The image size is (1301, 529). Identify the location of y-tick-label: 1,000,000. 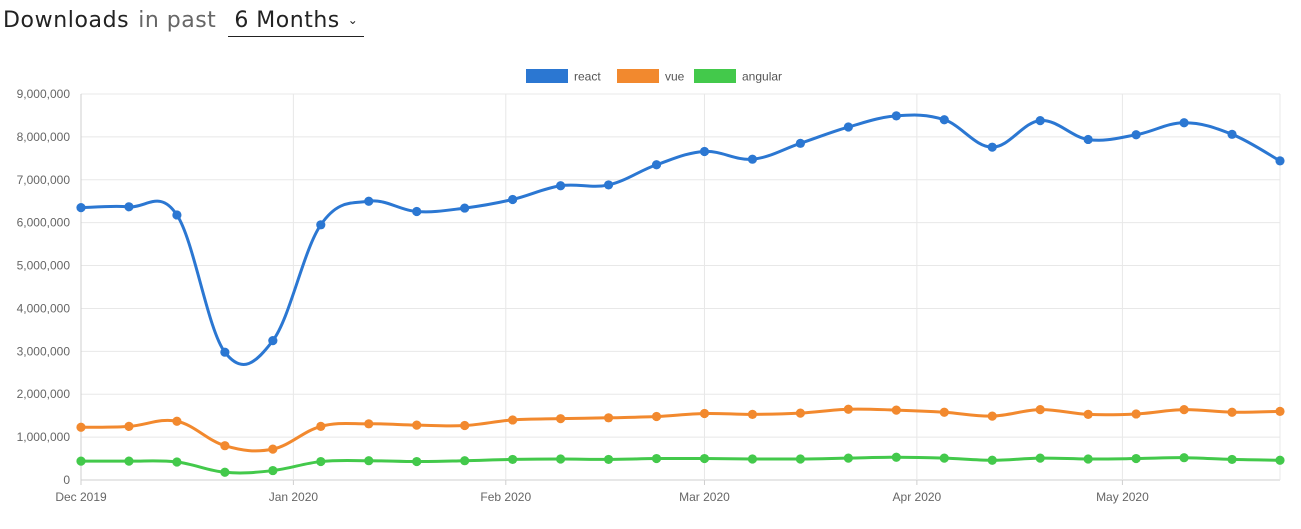
(44, 437).